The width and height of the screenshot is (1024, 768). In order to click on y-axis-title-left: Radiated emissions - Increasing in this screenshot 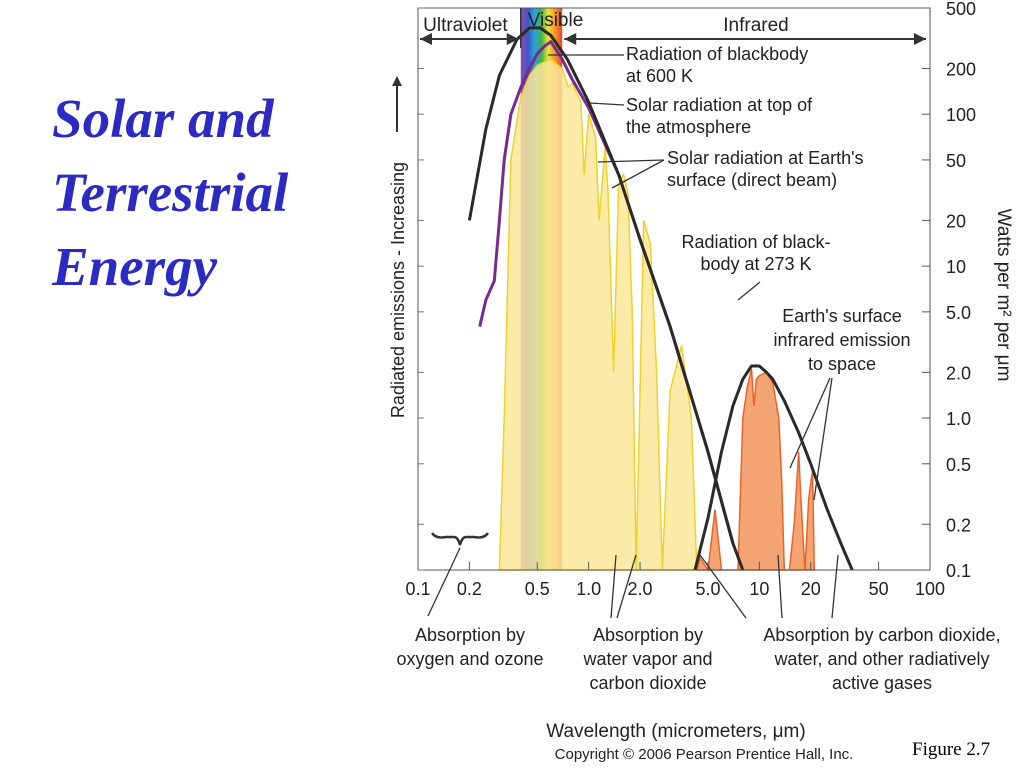, I will do `click(398, 290)`.